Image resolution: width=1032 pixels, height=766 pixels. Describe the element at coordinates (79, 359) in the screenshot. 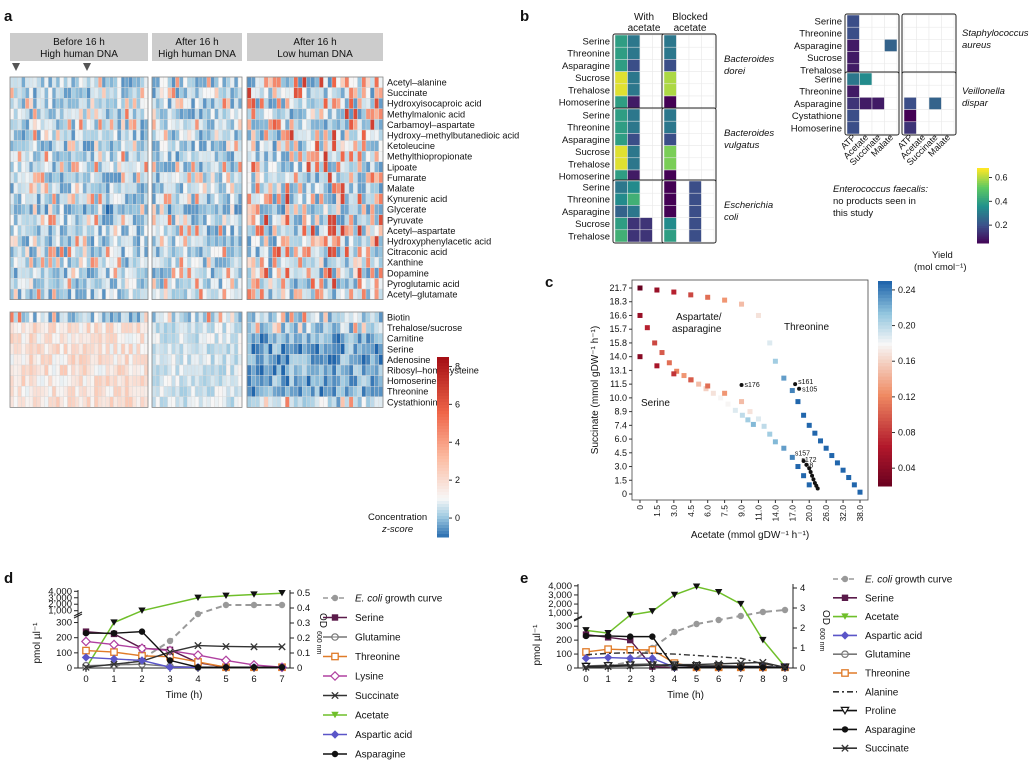

I see `heatmap-block-border` at that location.